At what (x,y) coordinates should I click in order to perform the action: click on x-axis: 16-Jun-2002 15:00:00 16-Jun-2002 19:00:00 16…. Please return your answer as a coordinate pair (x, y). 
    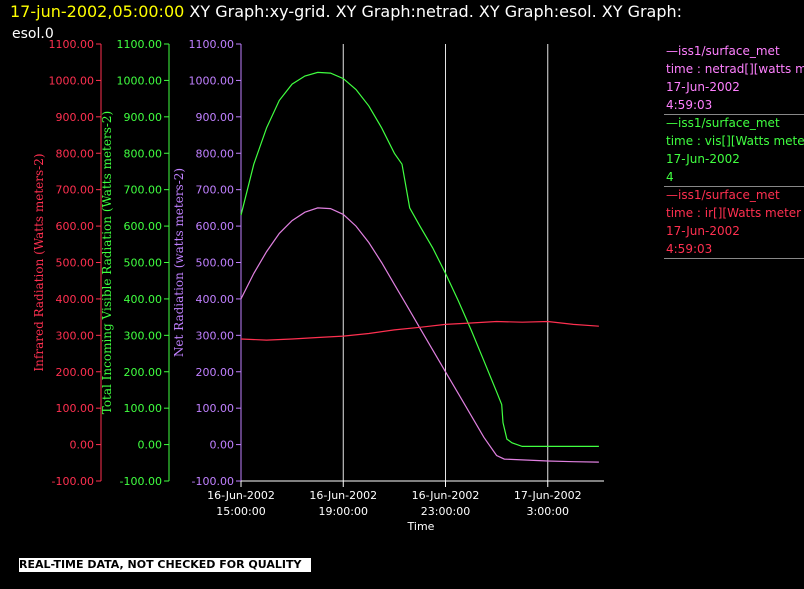
    Looking at the image, I should click on (405, 506).